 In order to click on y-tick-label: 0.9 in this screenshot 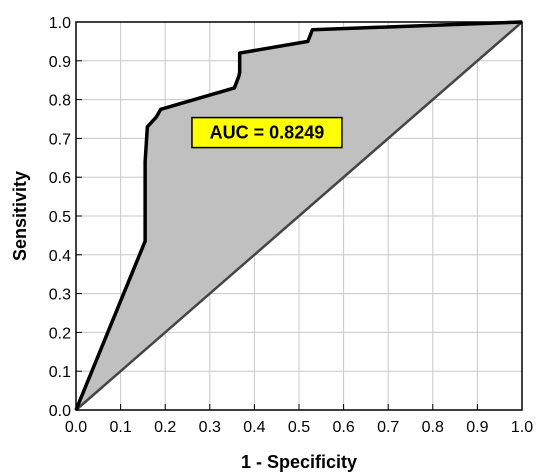, I will do `click(60, 62)`.